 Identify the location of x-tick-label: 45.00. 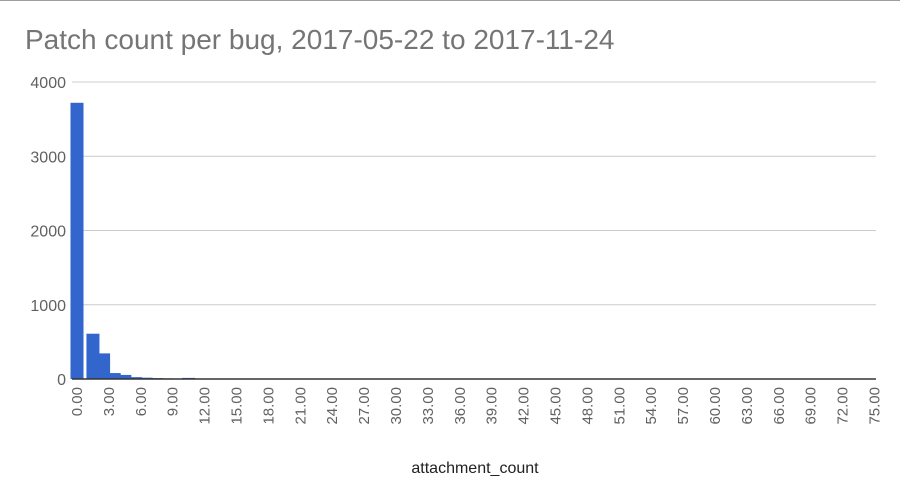
(556, 406).